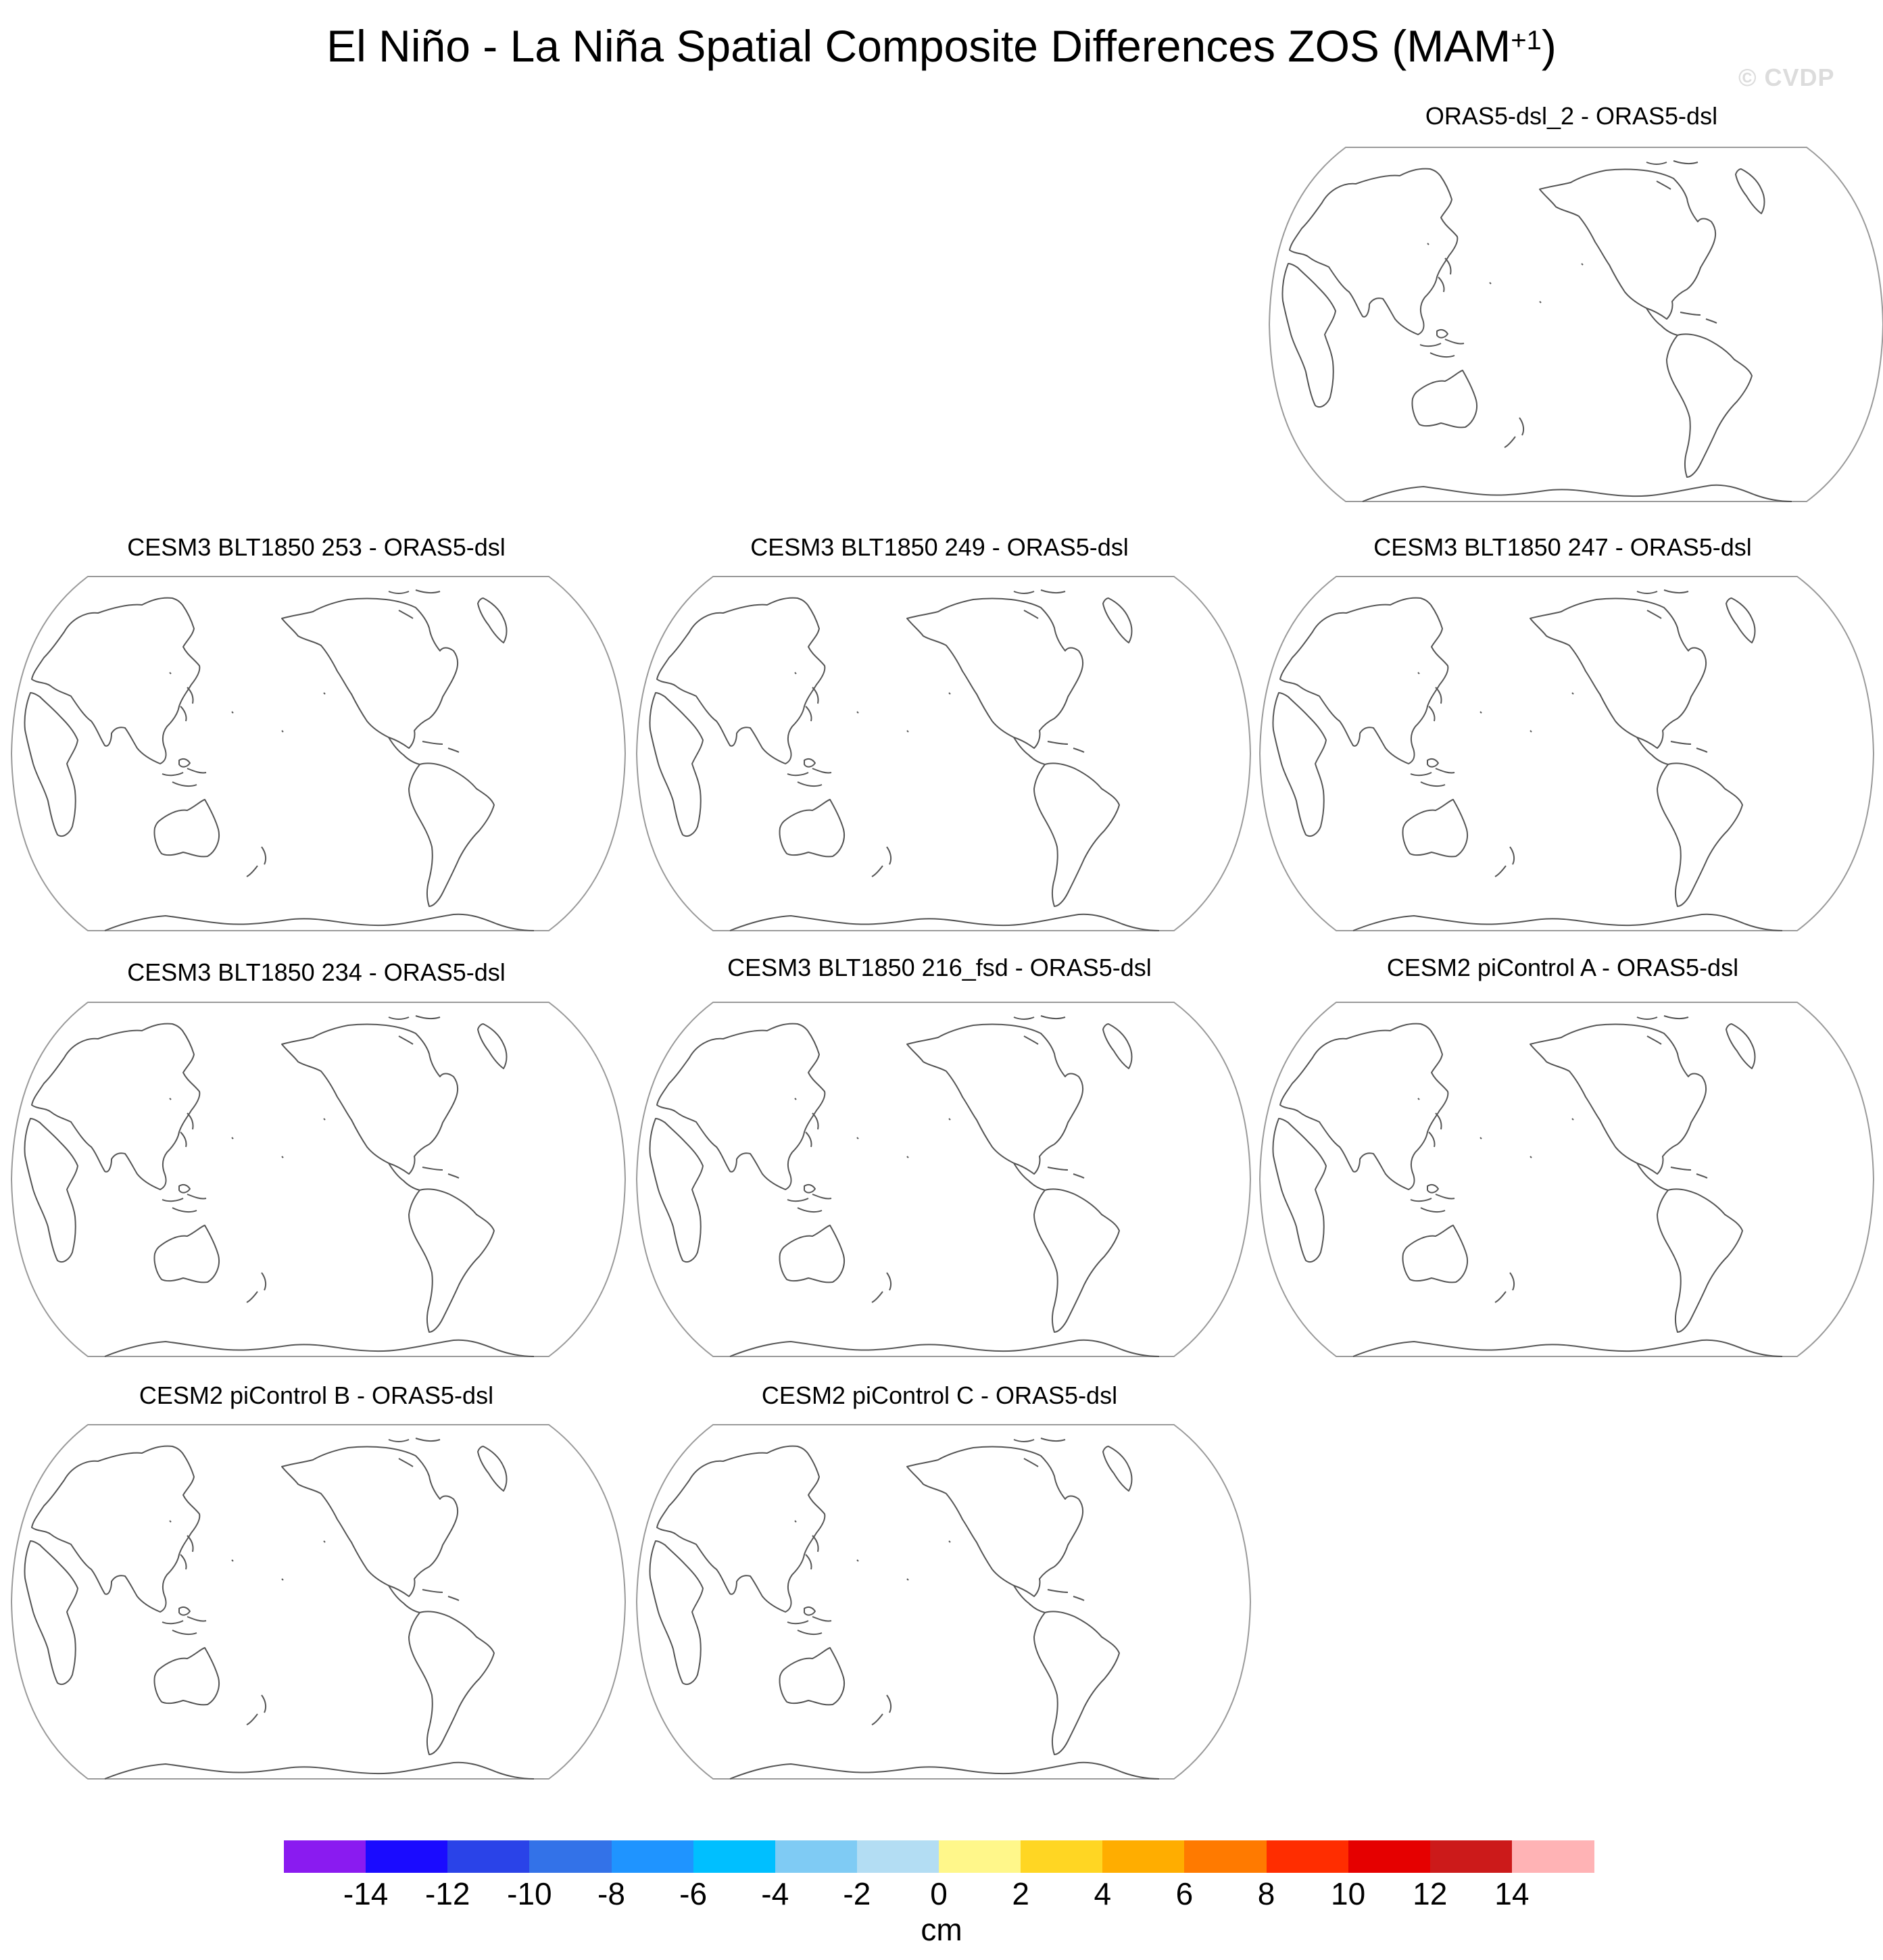 Image resolution: width=1883 pixels, height=1960 pixels. Describe the element at coordinates (1184, 1893) in the screenshot. I see `colorbar-tick-label: 6` at that location.